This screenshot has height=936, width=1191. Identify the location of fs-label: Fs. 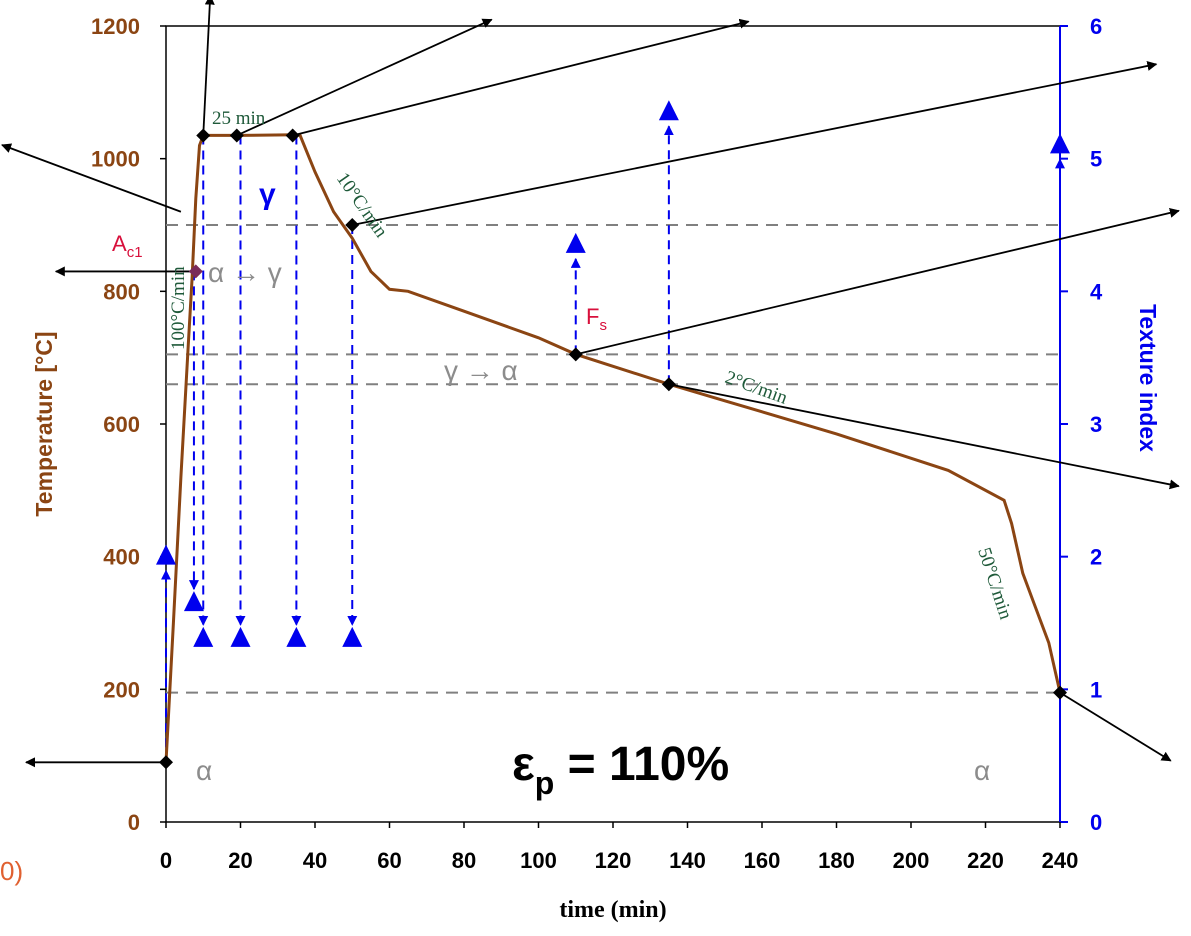
(596, 319).